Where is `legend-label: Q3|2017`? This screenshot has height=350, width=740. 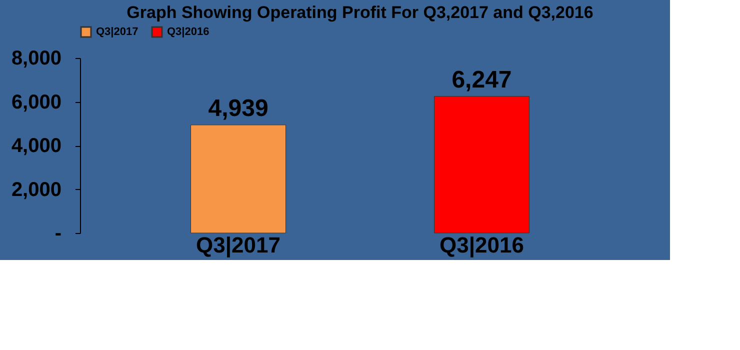
legend-label: Q3|2017 is located at coordinates (117, 32).